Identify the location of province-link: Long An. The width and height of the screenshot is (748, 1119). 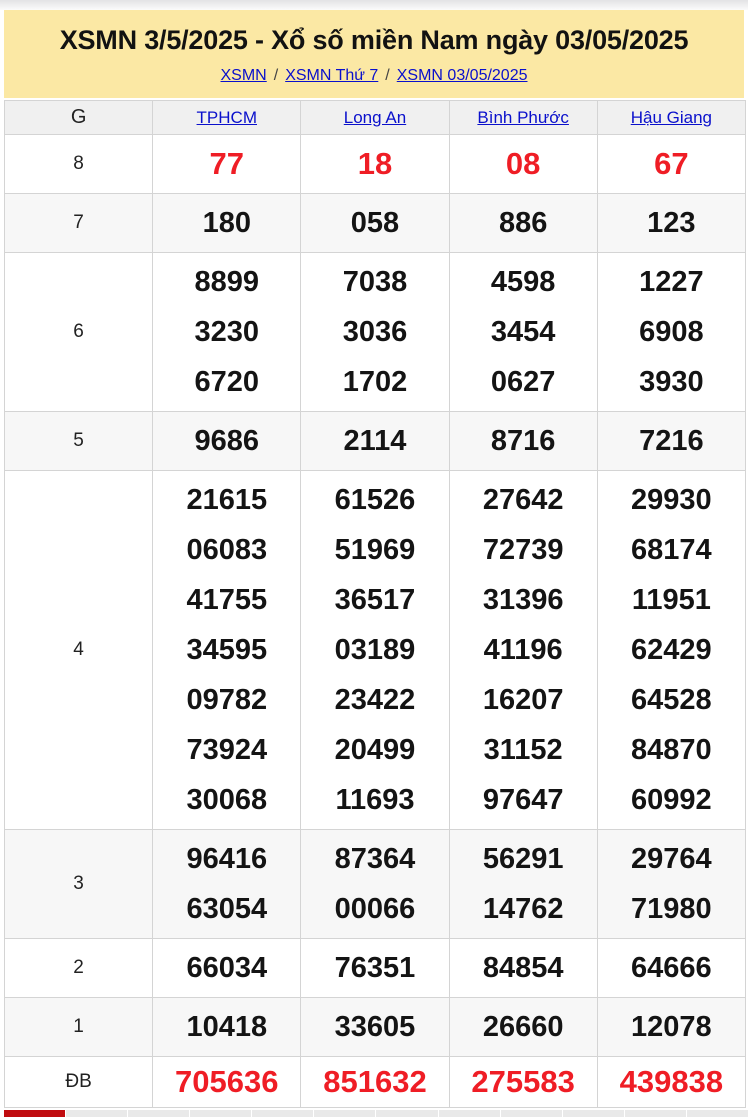
(375, 117).